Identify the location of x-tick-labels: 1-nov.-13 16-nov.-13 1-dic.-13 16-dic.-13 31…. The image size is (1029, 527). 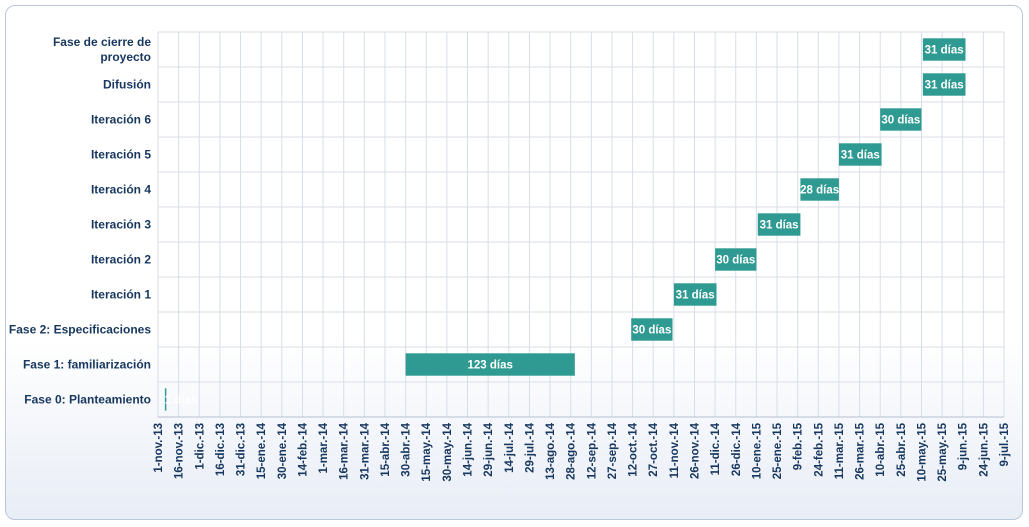
(582, 451).